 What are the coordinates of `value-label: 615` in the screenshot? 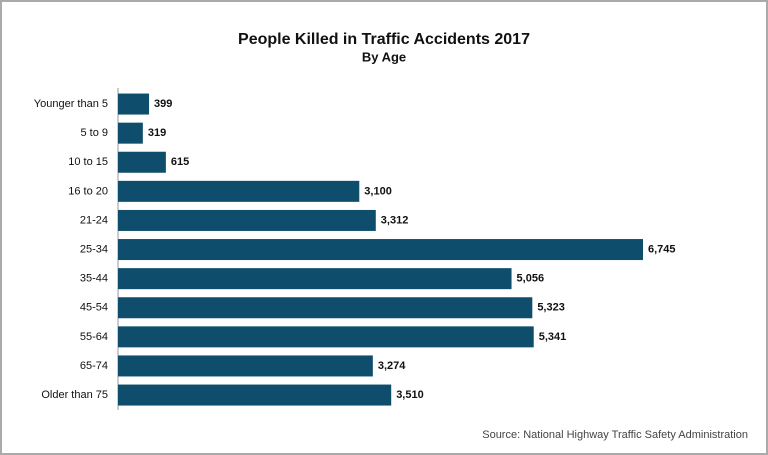 It's located at (180, 162).